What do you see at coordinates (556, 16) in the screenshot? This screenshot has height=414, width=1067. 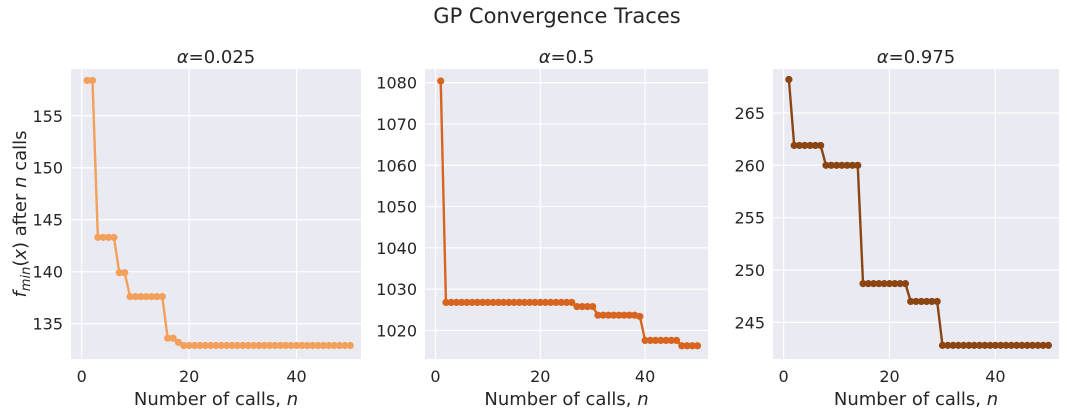 I see `figure-suptitle: GP Convergence Traces` at bounding box center [556, 16].